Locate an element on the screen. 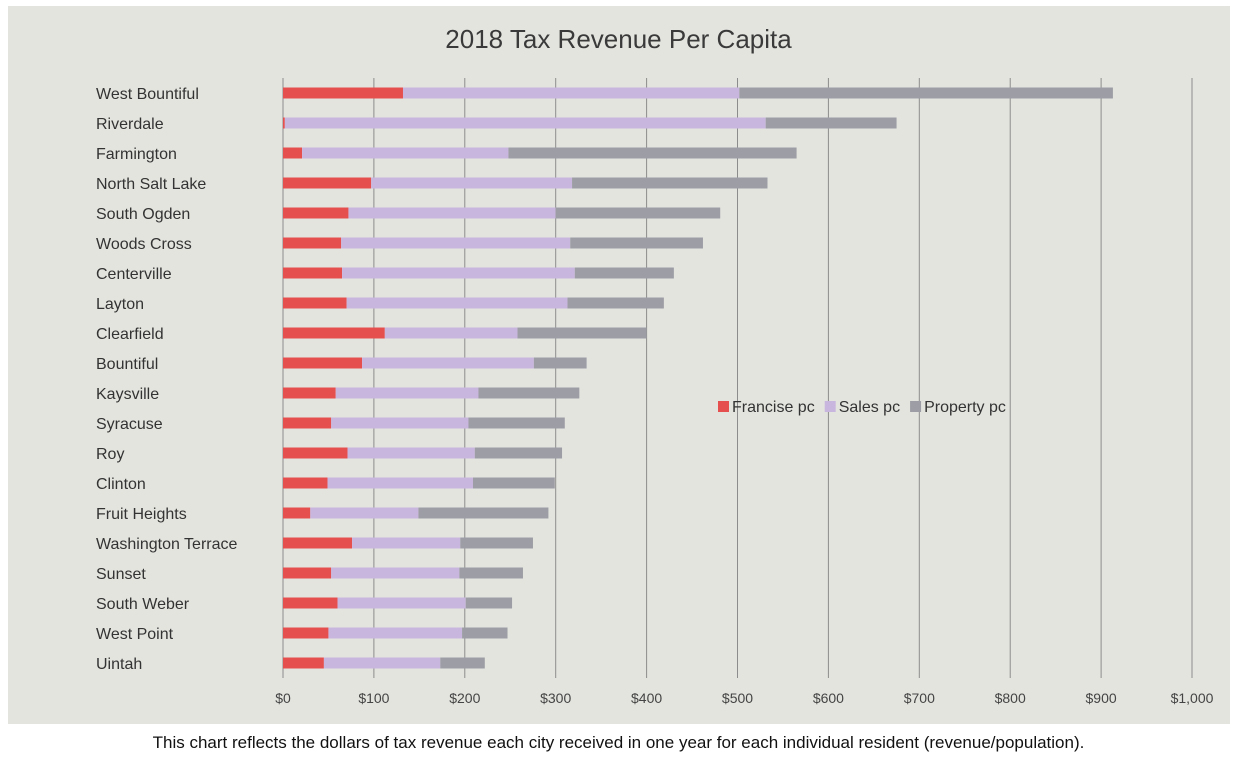 The width and height of the screenshot is (1237, 758). category-label: Uintah is located at coordinates (119, 664).